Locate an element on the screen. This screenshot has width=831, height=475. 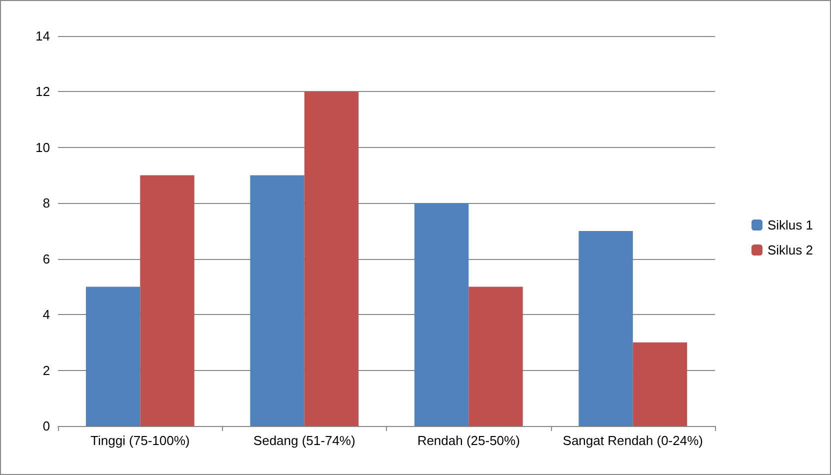
y-tick-label: 8 is located at coordinates (46, 203).